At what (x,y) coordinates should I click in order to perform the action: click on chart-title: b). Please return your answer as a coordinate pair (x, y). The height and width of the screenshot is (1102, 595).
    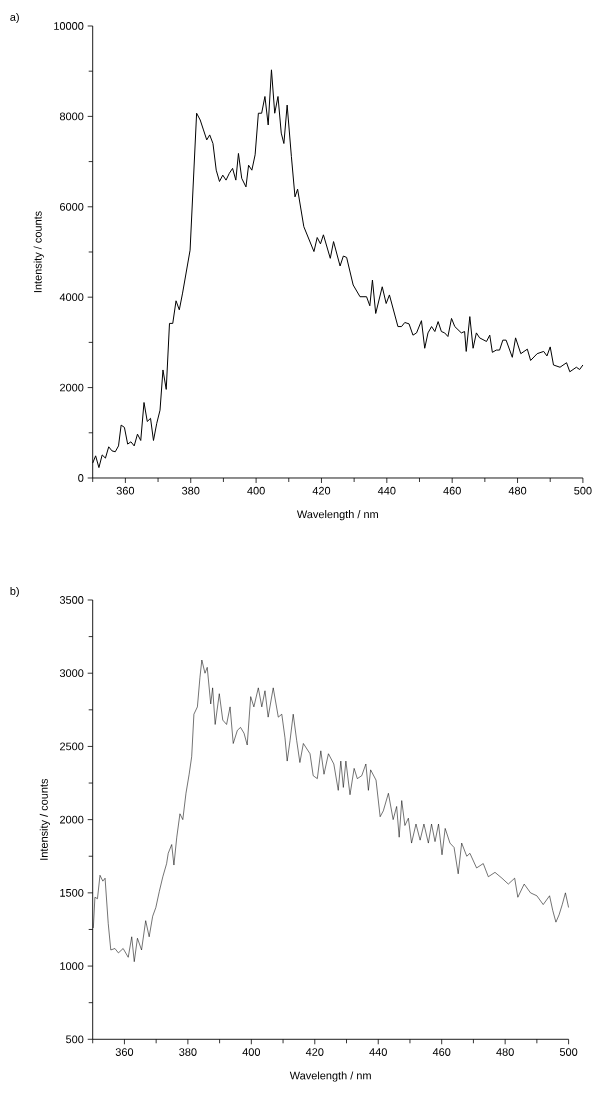
    Looking at the image, I should click on (14, 592).